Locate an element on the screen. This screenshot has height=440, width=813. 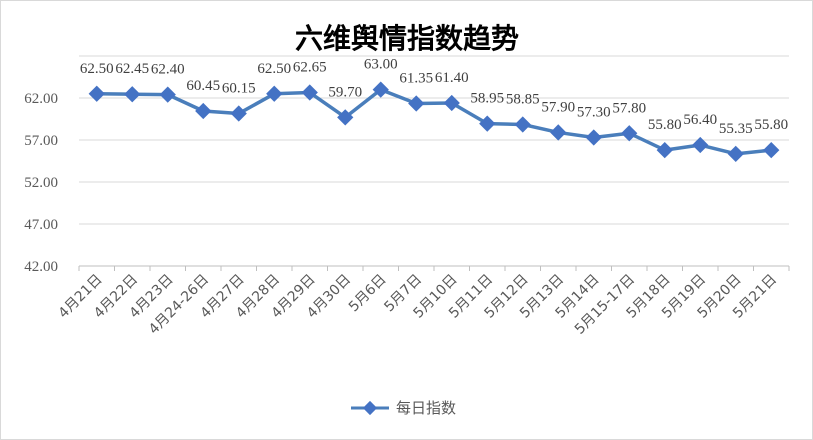
y-tick-label: 52.00 is located at coordinates (41, 183).